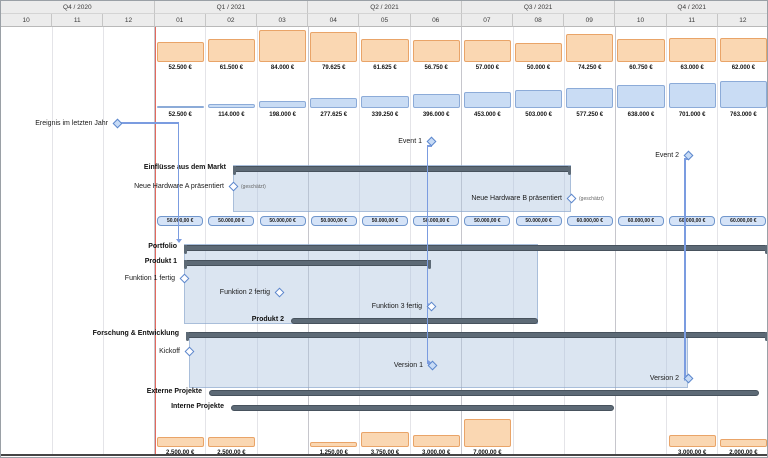 This screenshot has width=768, height=458. Describe the element at coordinates (692, 68) in the screenshot. I see `monthly-cost-label: 63.000 €` at that location.